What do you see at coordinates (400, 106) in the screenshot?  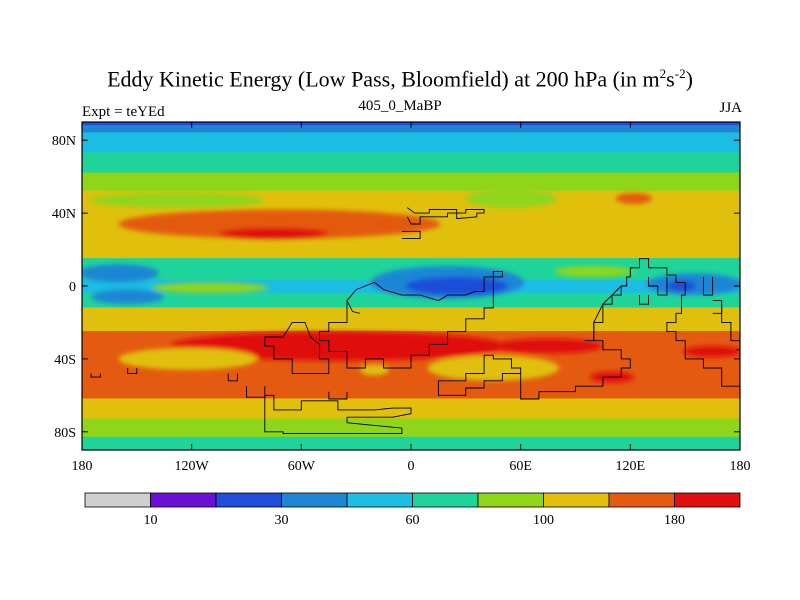 I see `run-id-label: 405_0_MaBP` at bounding box center [400, 106].